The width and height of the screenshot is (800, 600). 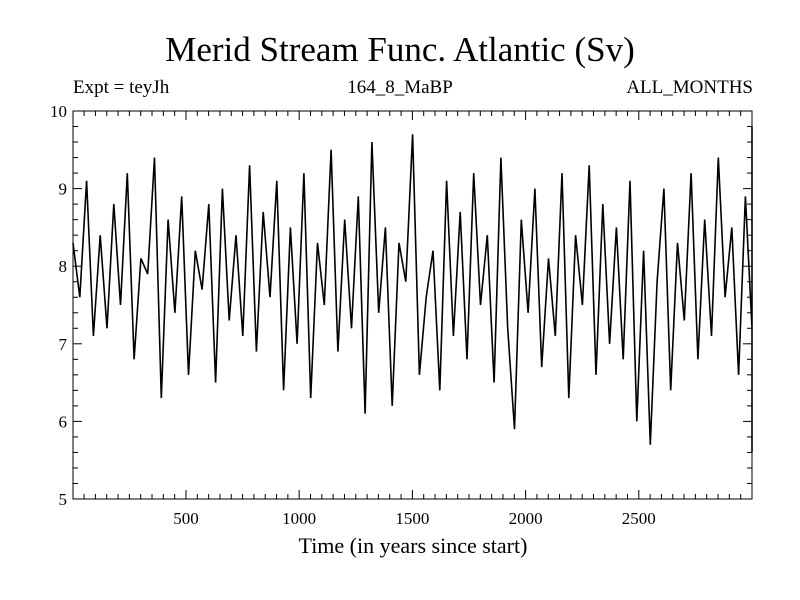 I want to click on y-tick-label: 9, so click(x=63, y=189).